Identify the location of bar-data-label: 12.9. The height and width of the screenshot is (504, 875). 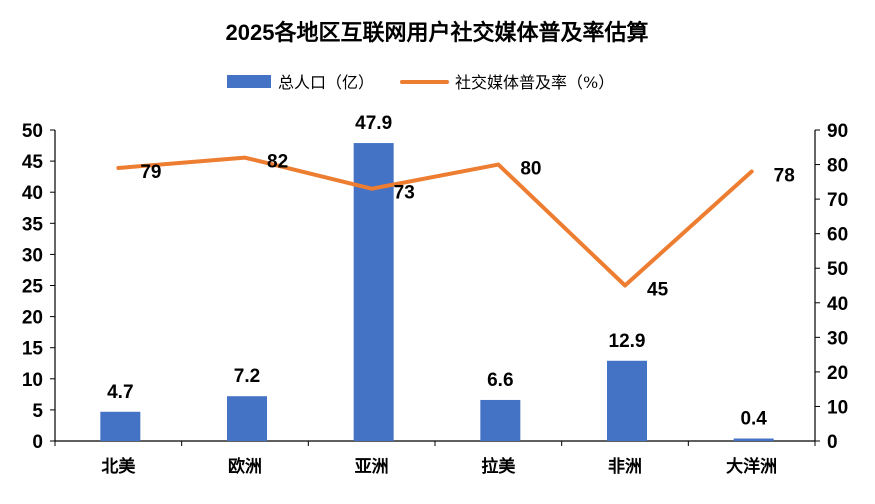
(627, 341).